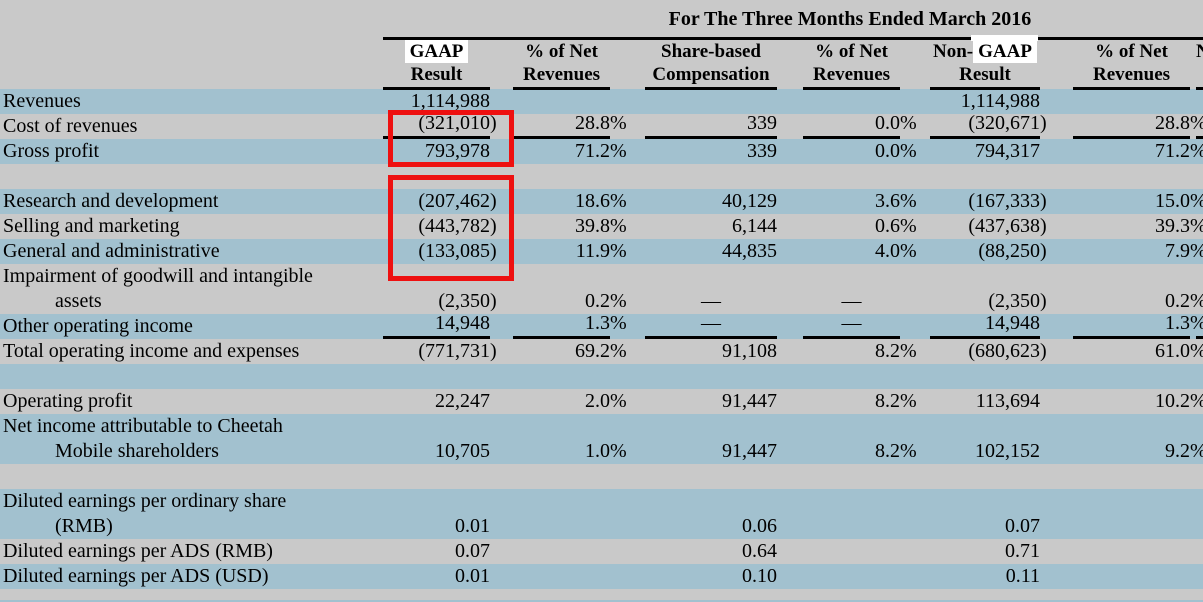  I want to click on value-cell: 61.0%, so click(1179, 351).